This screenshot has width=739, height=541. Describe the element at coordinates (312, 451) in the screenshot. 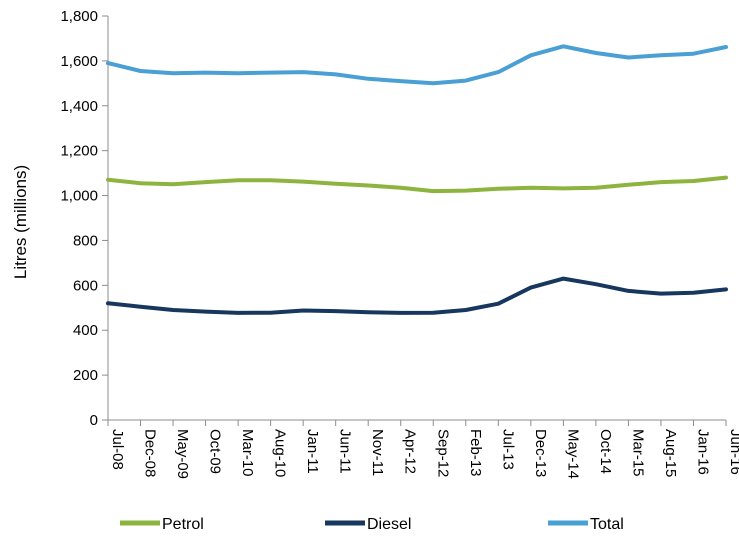

I see `x-tick-label: Jan-11` at that location.